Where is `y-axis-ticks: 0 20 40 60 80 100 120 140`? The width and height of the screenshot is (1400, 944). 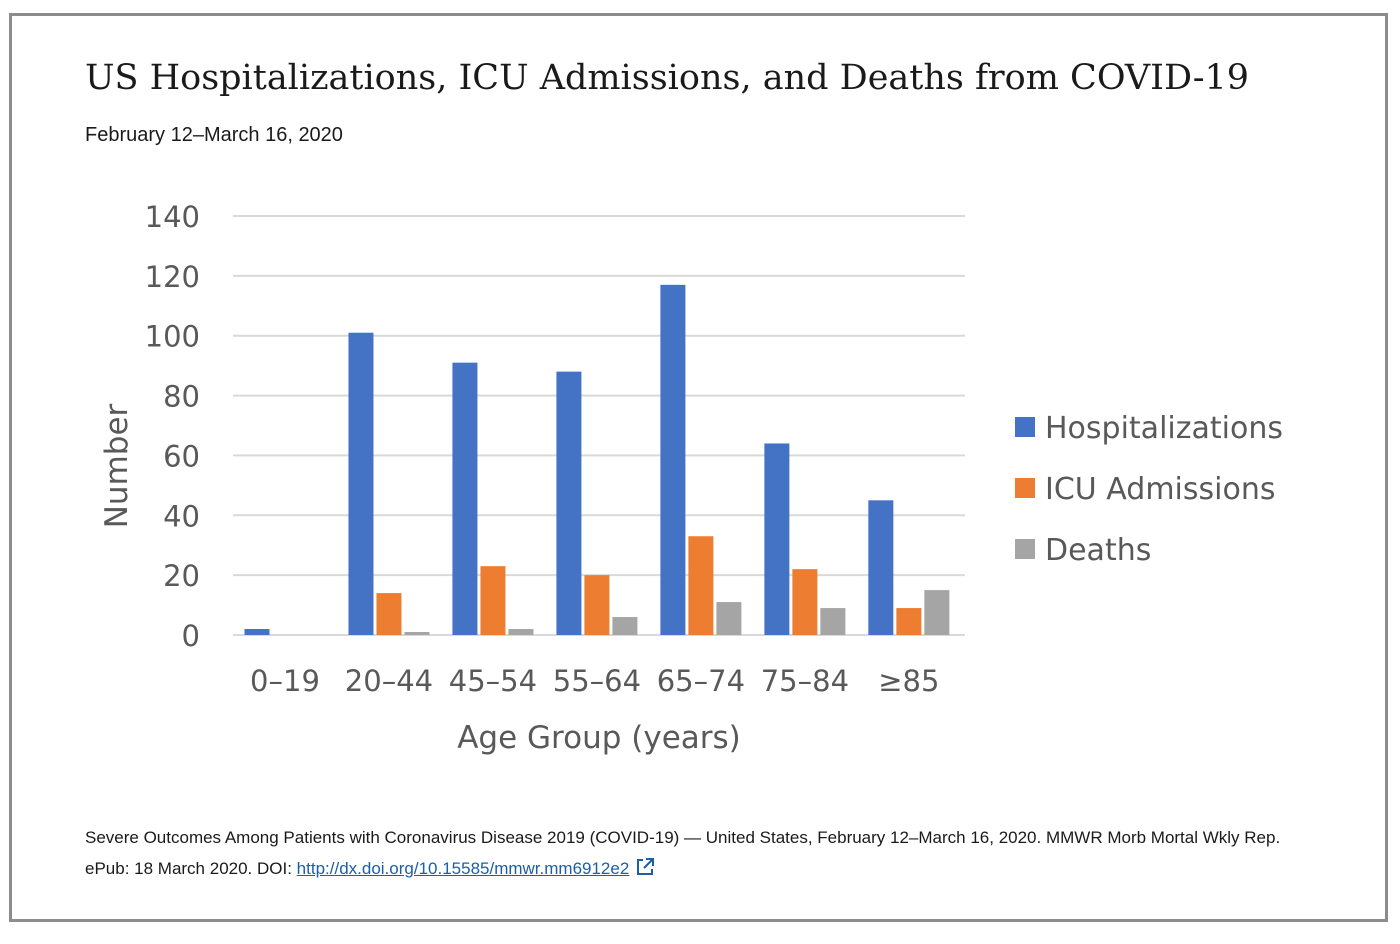 y-axis-ticks: 0 20 40 60 80 100 120 140 is located at coordinates (172, 426).